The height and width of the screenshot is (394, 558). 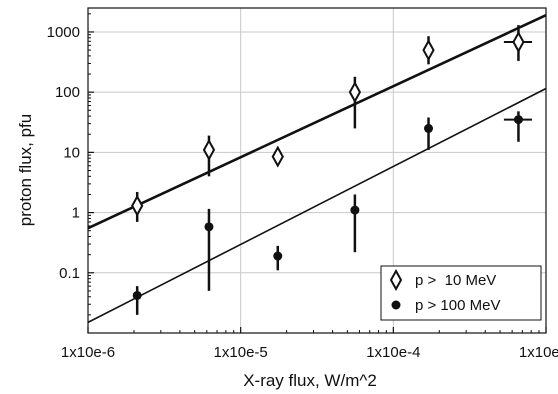 I want to click on legend-dot-icon, so click(x=396, y=305).